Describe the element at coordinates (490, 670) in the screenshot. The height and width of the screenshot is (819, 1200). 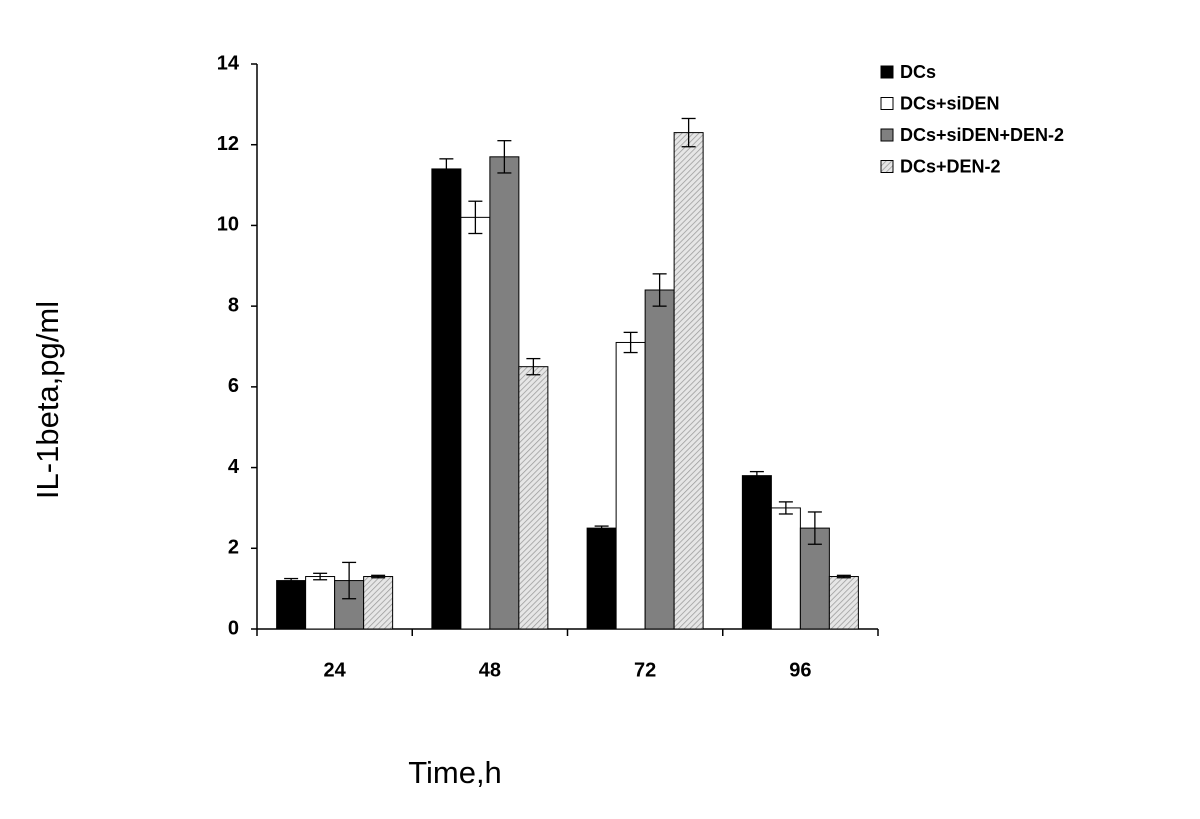
I see `x-tick-label: 48` at that location.